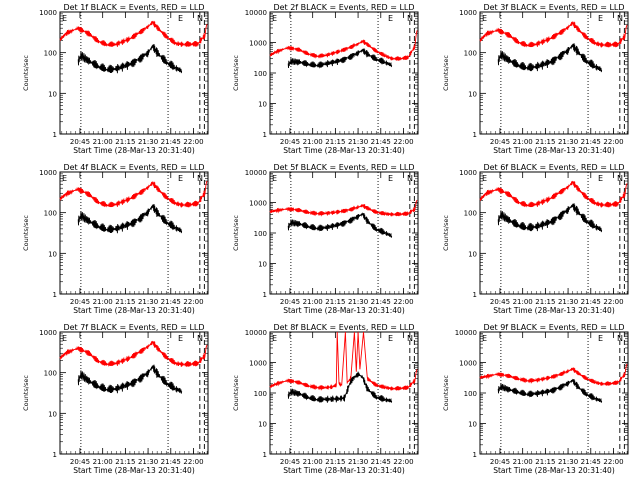  What do you see at coordinates (134, 393) in the screenshot?
I see `plot-frame` at bounding box center [134, 393].